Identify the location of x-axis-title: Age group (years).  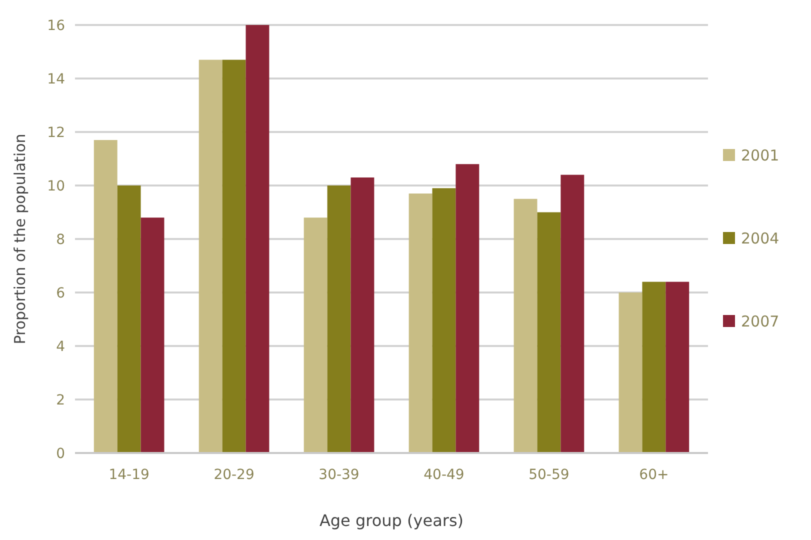
(391, 520).